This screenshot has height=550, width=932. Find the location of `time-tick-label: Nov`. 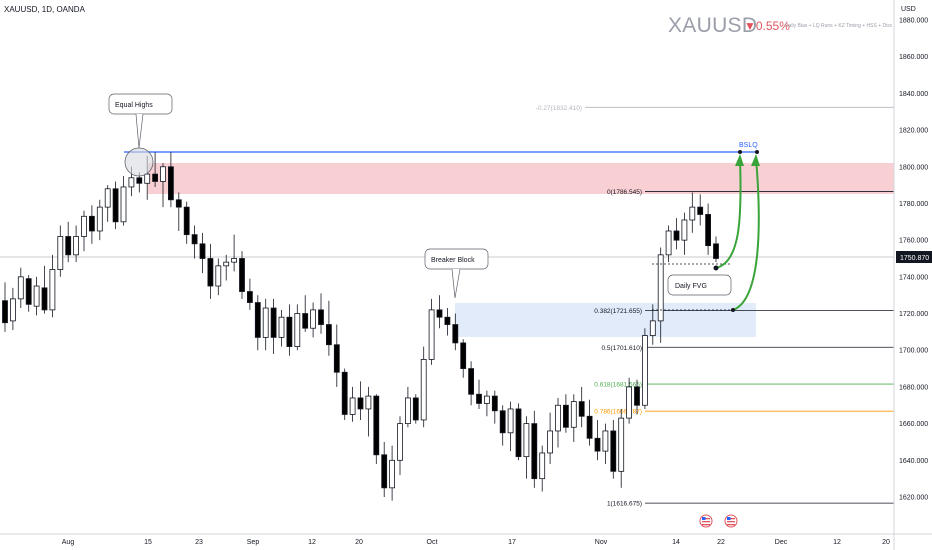

time-tick-label: Nov is located at coordinates (601, 542).